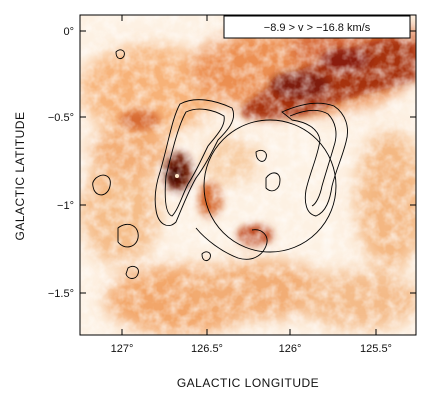 This screenshot has height=402, width=436. I want to click on x-tick-label: 126°, so click(290, 349).